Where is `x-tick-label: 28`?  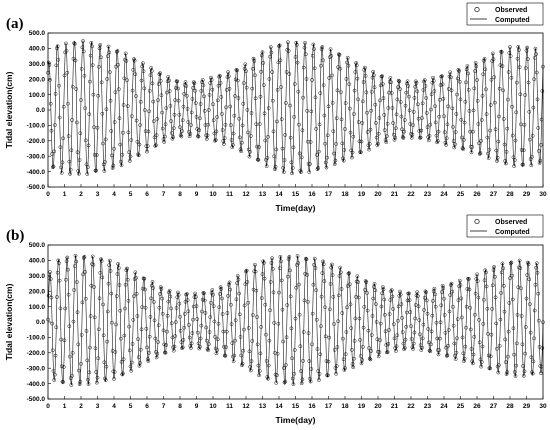 x-tick-label: 28 is located at coordinates (510, 194).